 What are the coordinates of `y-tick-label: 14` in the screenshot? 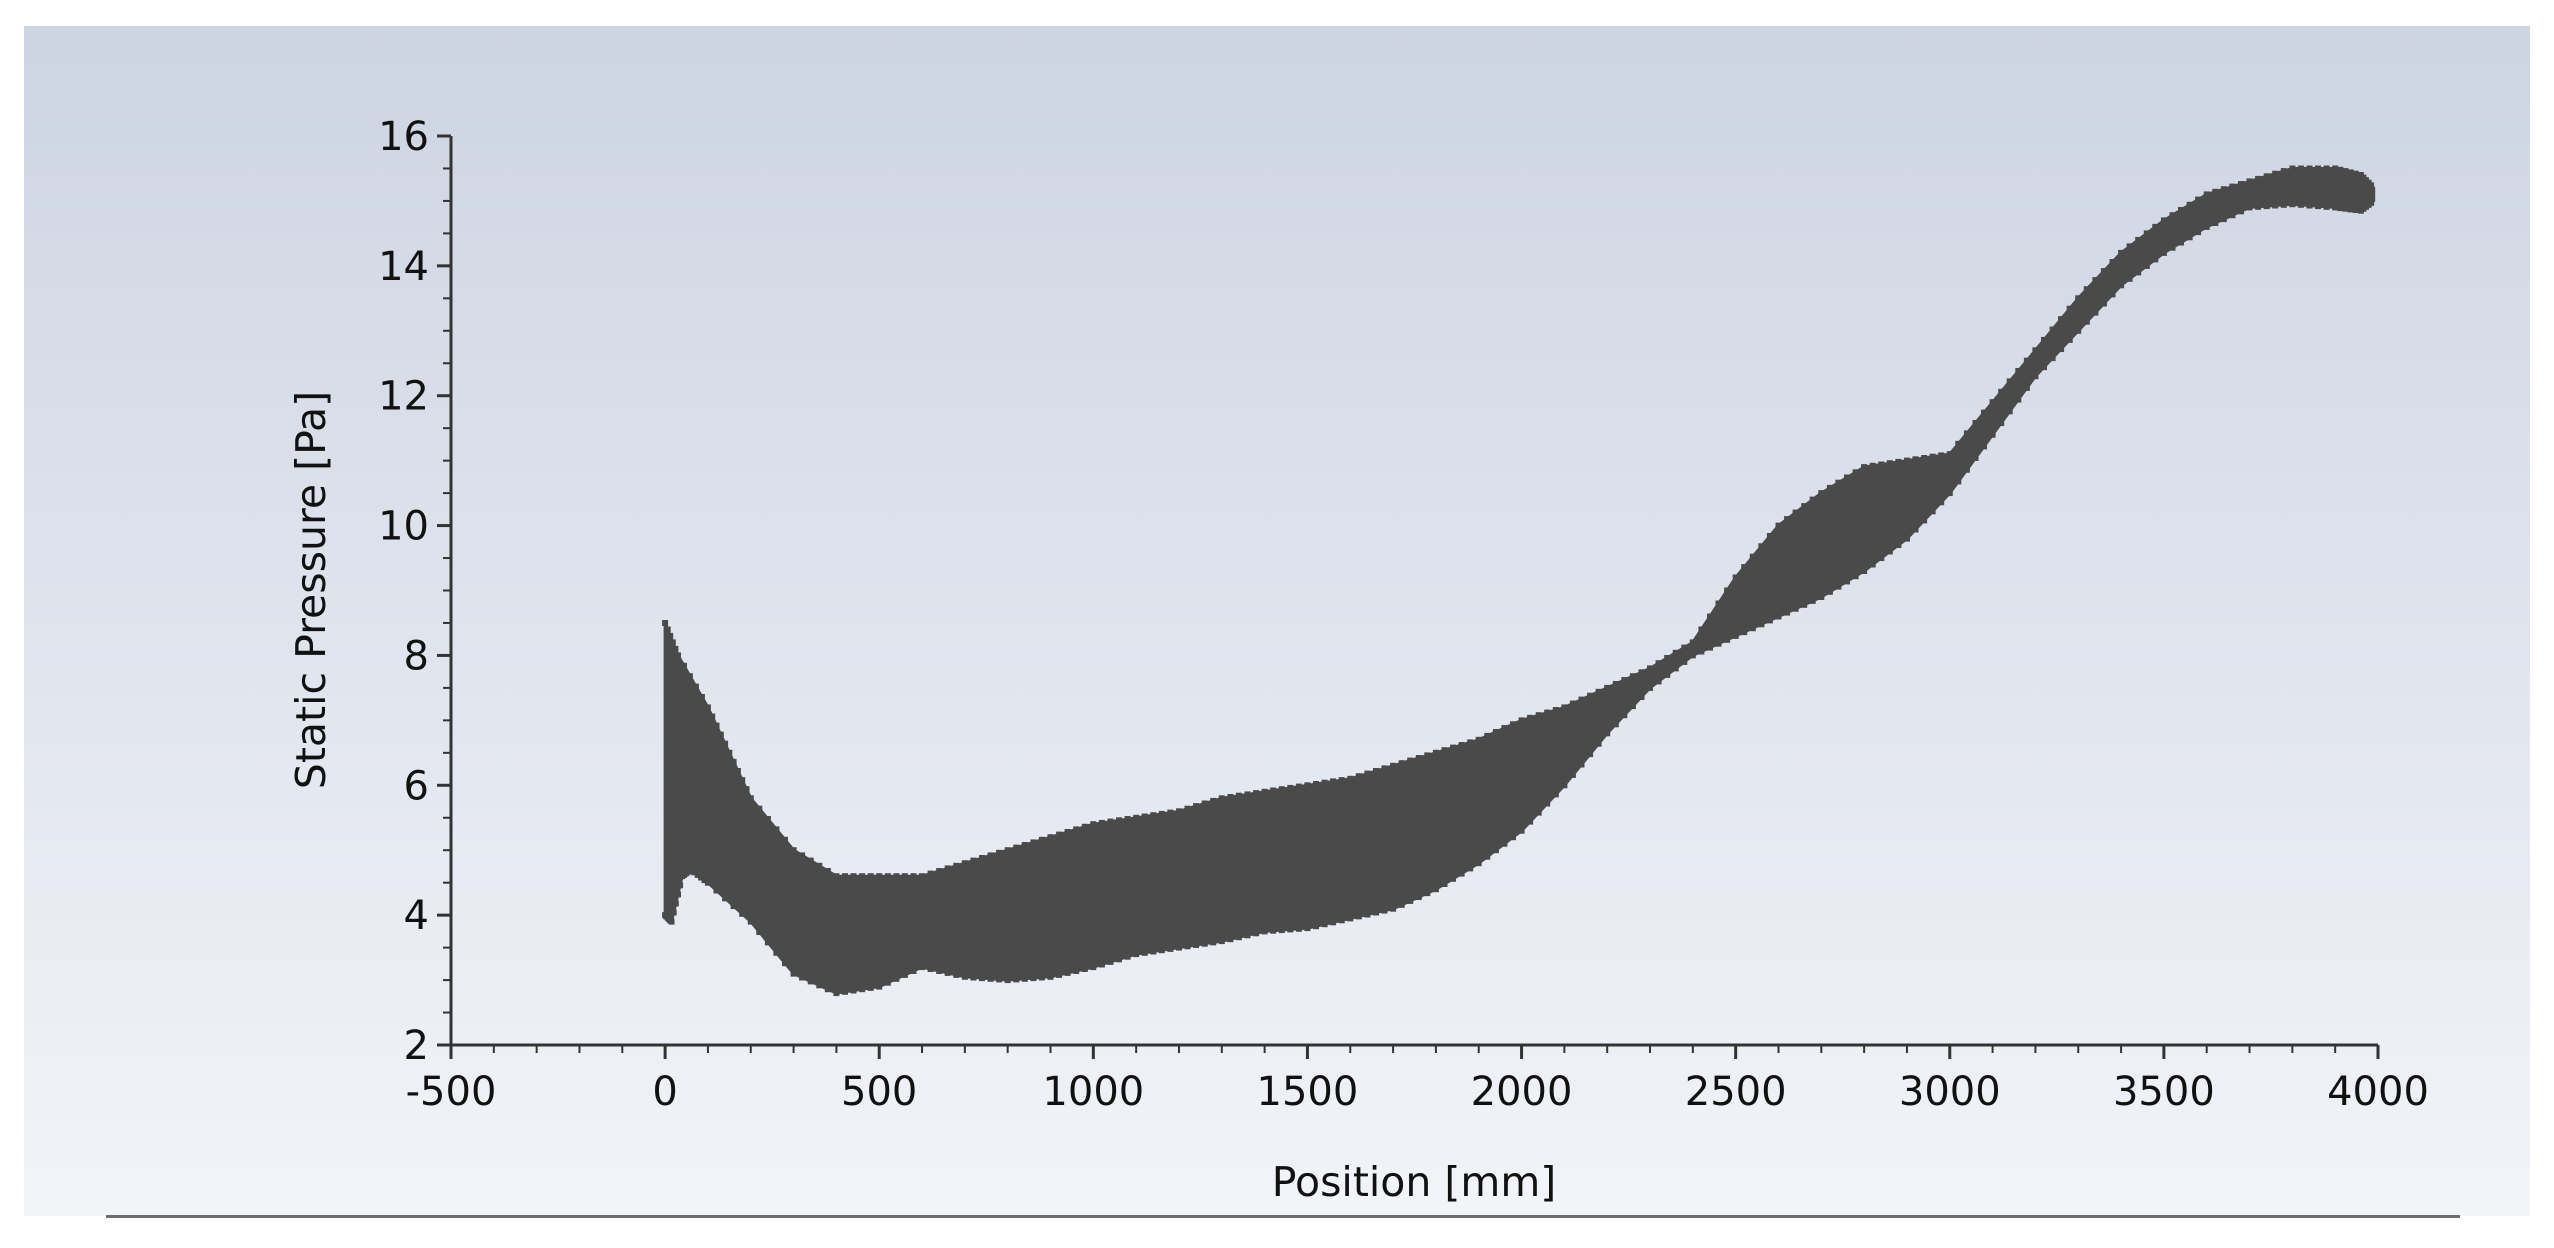 It's located at (403, 267).